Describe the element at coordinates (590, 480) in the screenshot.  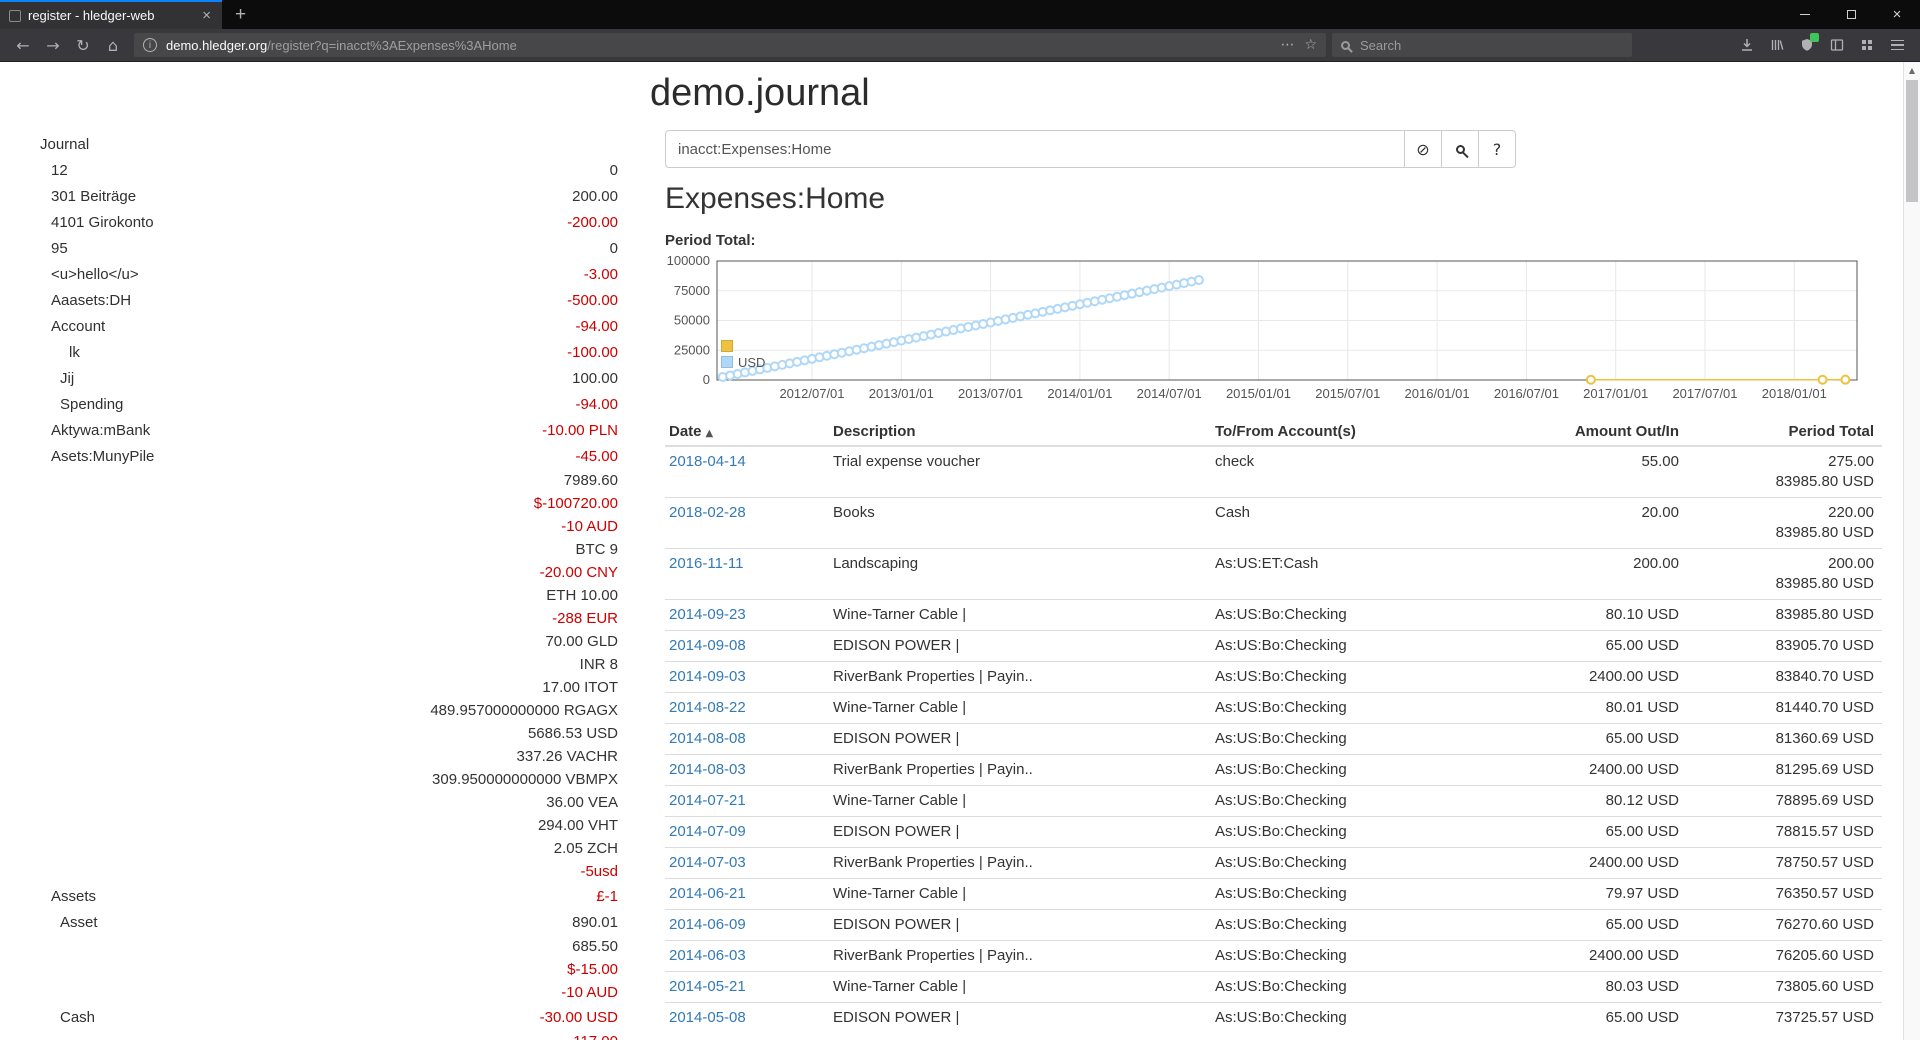
I see `sidebar-account-balance: 7989.60` at that location.